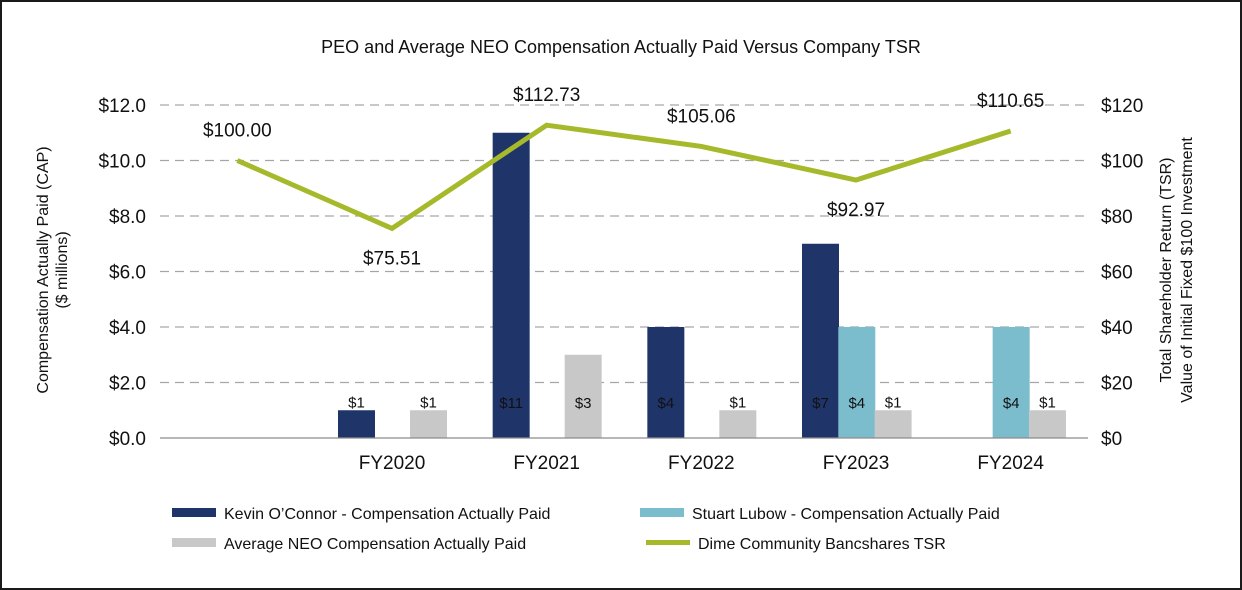 This screenshot has width=1242, height=590. What do you see at coordinates (668, 542) in the screenshot?
I see `legend-line-swatch` at bounding box center [668, 542].